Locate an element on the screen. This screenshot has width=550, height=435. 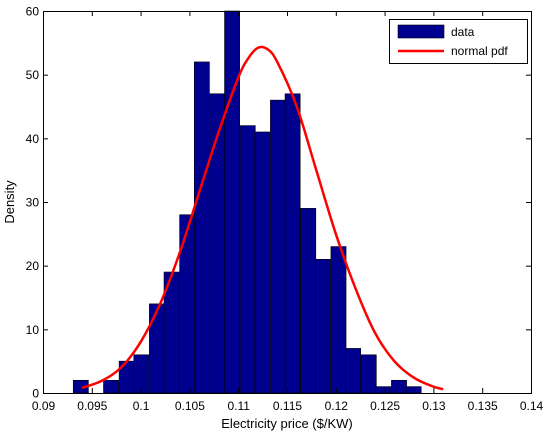
x-tick-label: 0.125 is located at coordinates (385, 406).